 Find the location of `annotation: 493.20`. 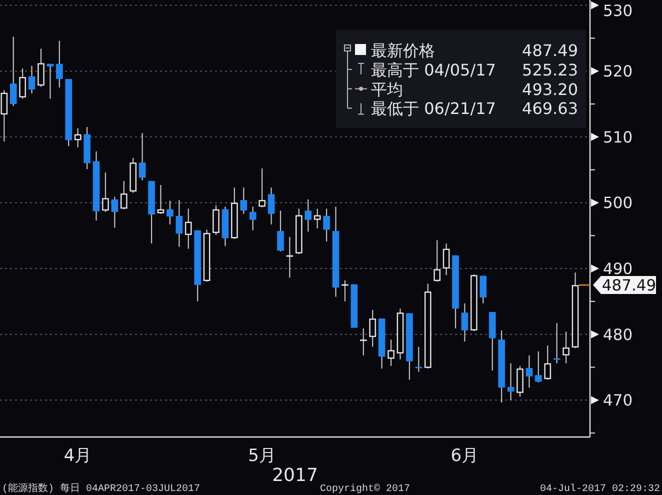

annotation: 493.20 is located at coordinates (550, 89).